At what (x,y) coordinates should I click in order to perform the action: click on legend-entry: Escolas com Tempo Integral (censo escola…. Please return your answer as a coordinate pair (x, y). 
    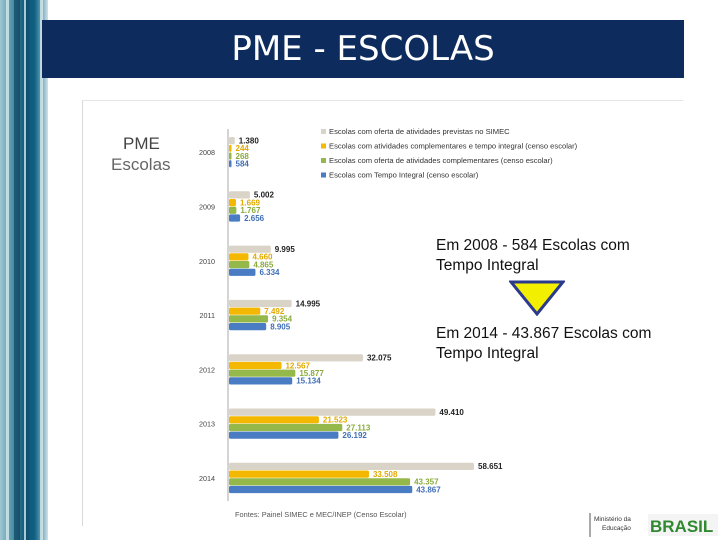
    Looking at the image, I should click on (404, 175).